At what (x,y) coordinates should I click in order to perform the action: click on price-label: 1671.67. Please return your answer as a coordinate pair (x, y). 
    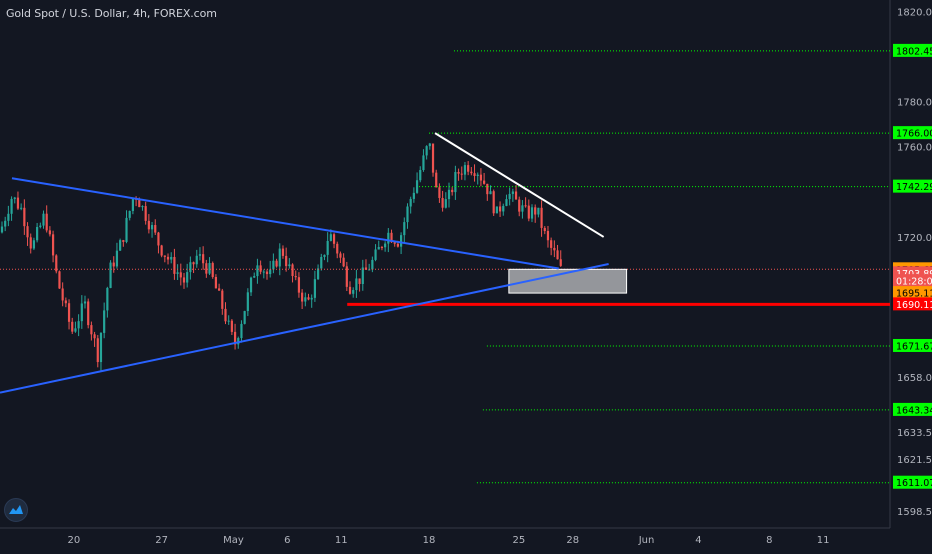
    Looking at the image, I should click on (914, 346).